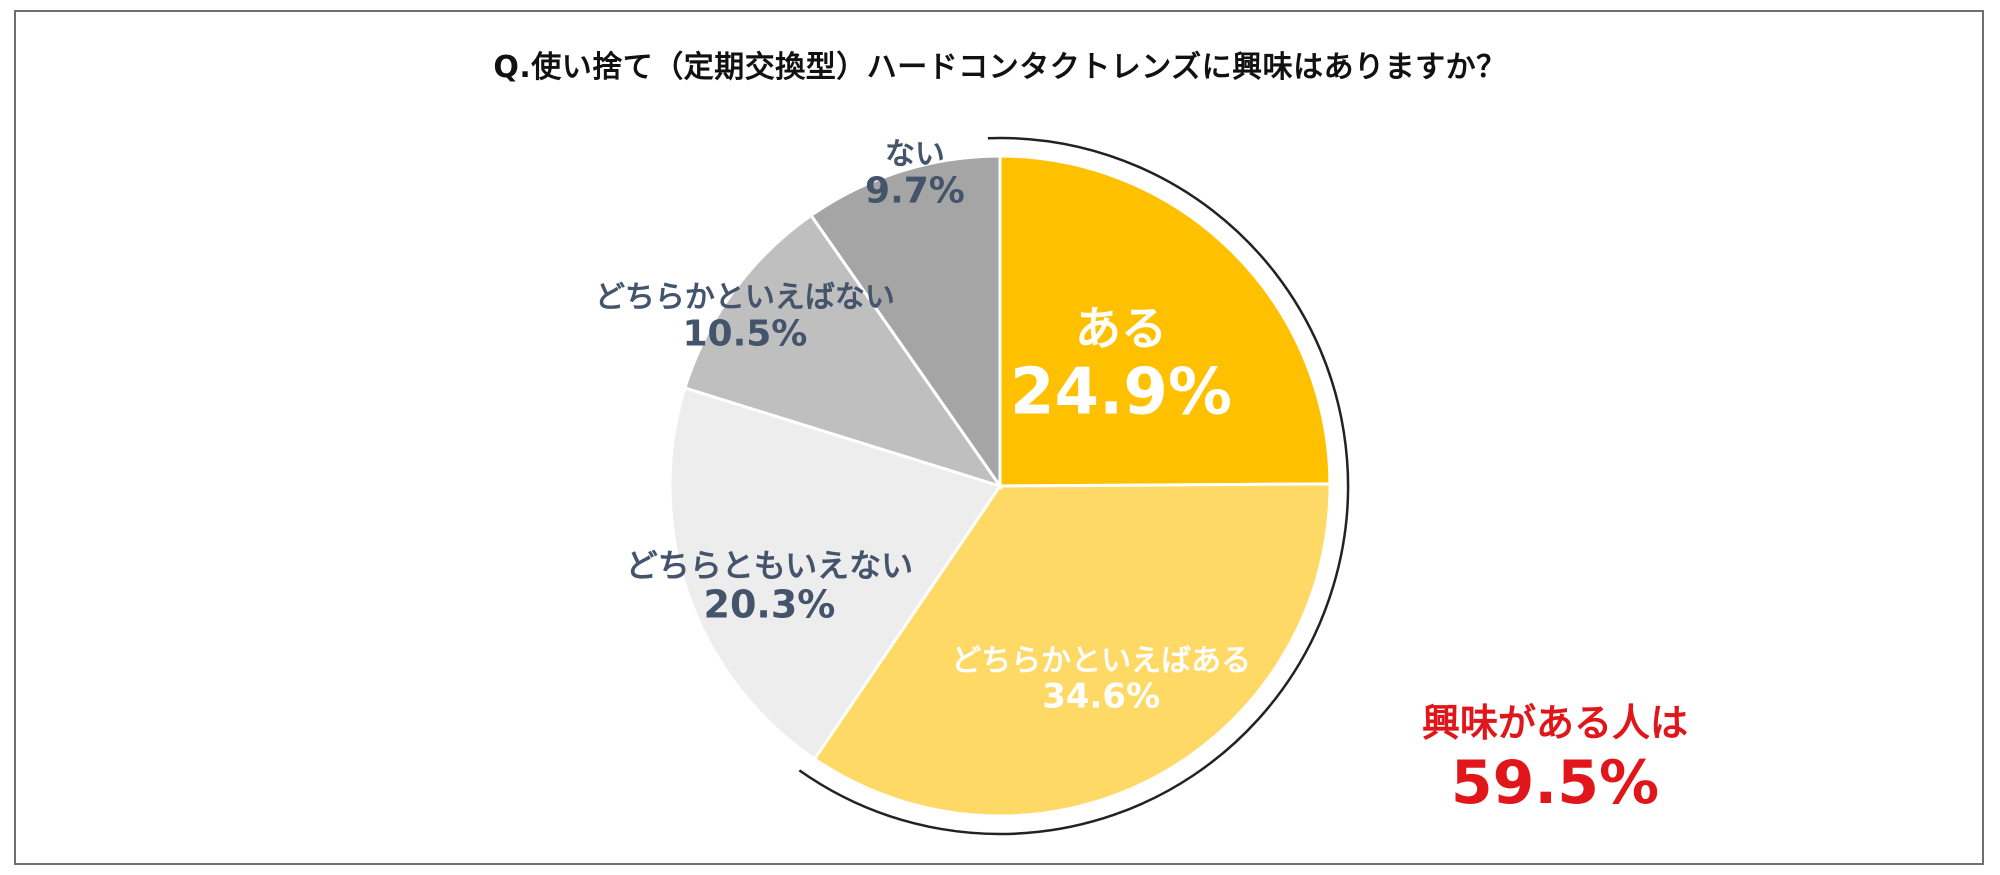 The image size is (2000, 875). What do you see at coordinates (770, 605) in the screenshot?
I see `slice-value-dochiratomo-ienai: 20.3%` at bounding box center [770, 605].